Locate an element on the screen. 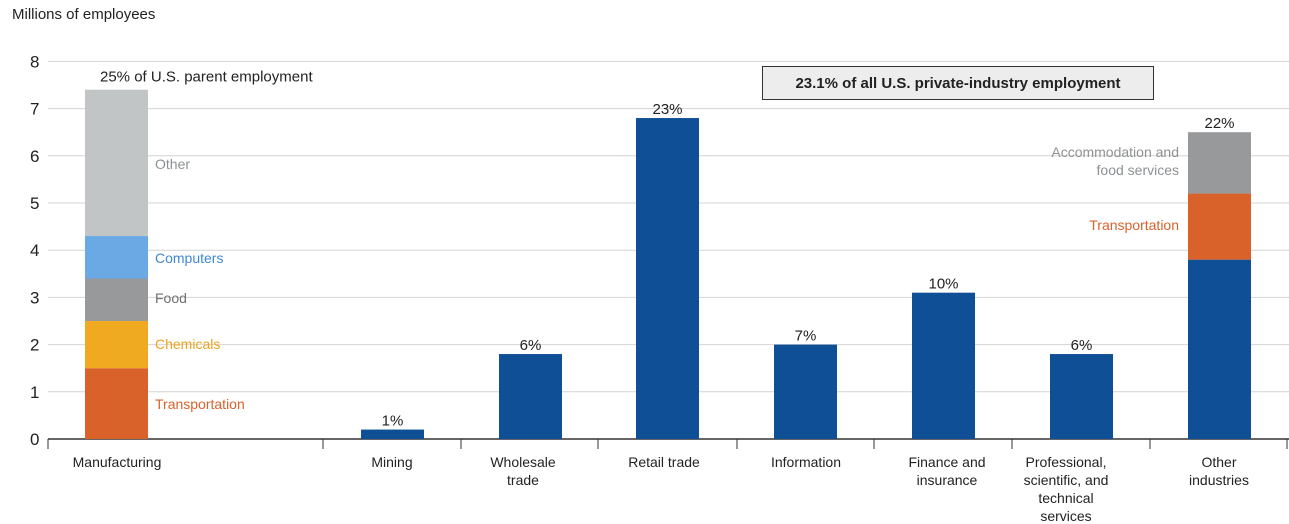 The width and height of the screenshot is (1289, 524). category-label: trade is located at coordinates (523, 480).